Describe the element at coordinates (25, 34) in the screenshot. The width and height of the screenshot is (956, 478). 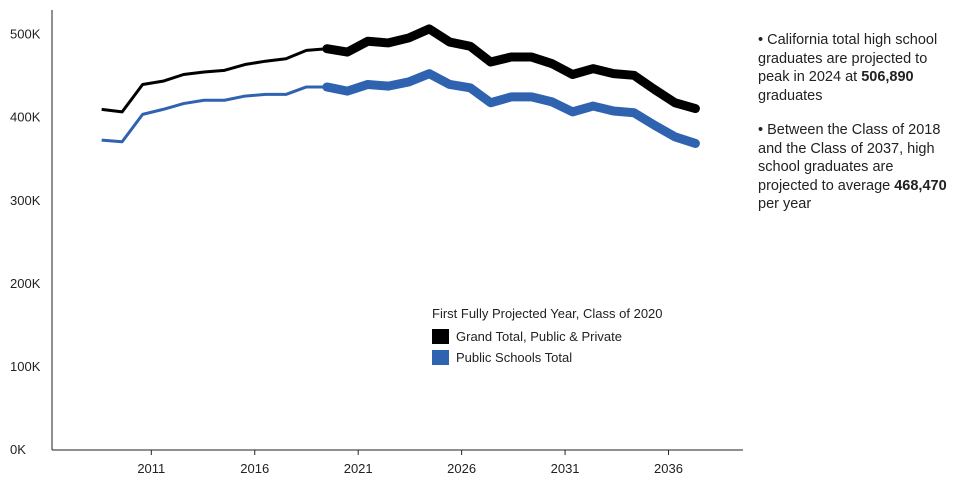
I see `y-tick-label: 500K` at that location.